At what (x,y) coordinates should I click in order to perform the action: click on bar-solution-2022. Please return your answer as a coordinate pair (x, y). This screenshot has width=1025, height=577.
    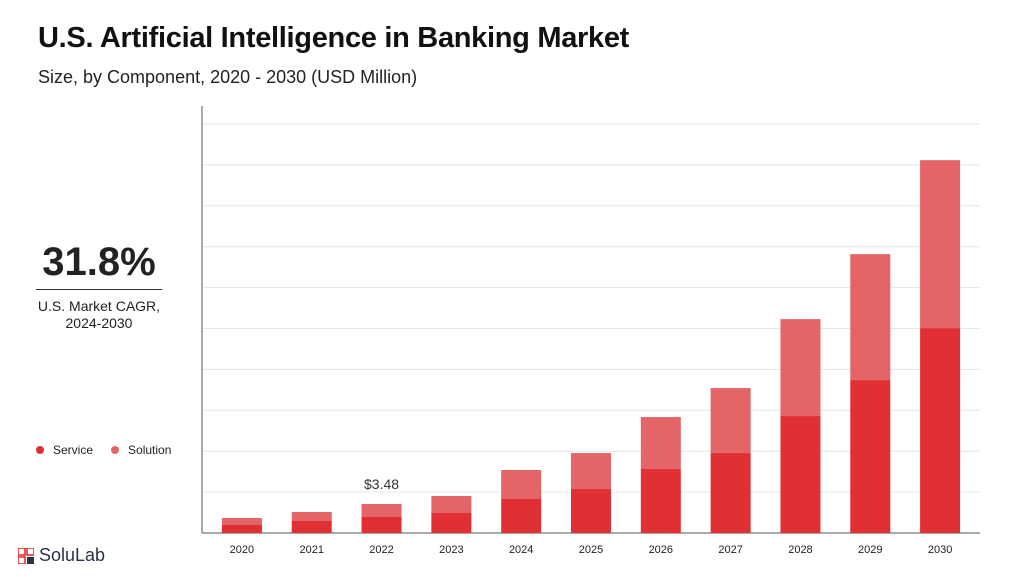
    Looking at the image, I should click on (381, 511).